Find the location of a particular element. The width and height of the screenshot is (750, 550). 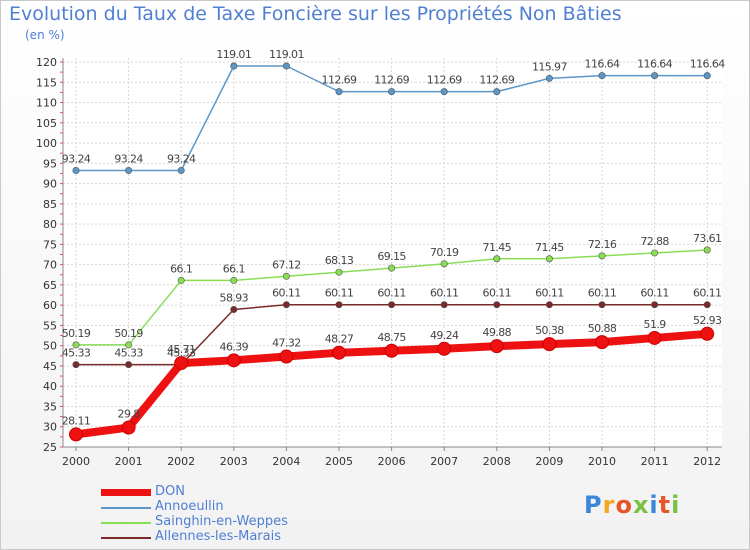

data-label-allennes-les-marais: 45.33 is located at coordinates (128, 353).